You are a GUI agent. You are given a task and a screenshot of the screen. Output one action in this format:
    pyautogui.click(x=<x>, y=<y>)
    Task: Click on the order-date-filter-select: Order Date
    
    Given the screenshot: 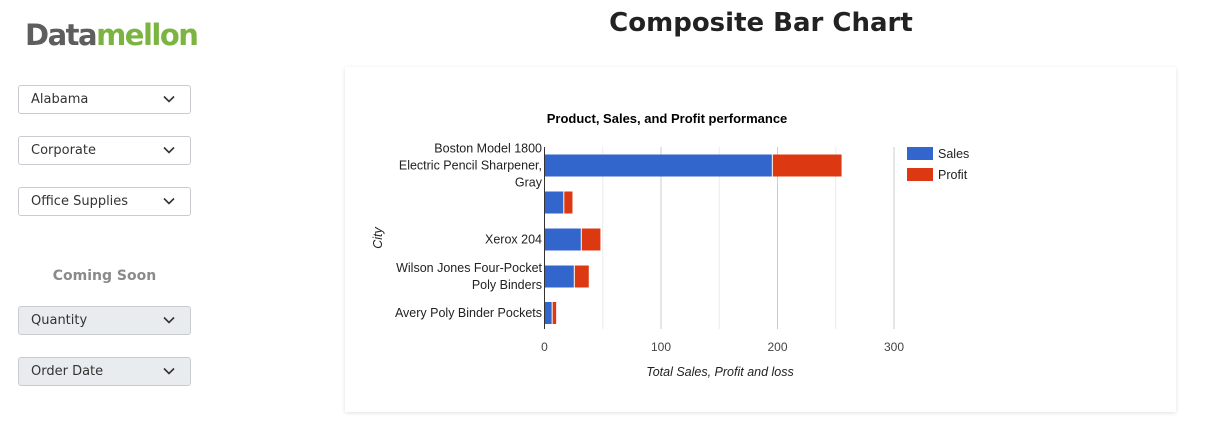 What is the action you would take?
    pyautogui.click(x=104, y=371)
    